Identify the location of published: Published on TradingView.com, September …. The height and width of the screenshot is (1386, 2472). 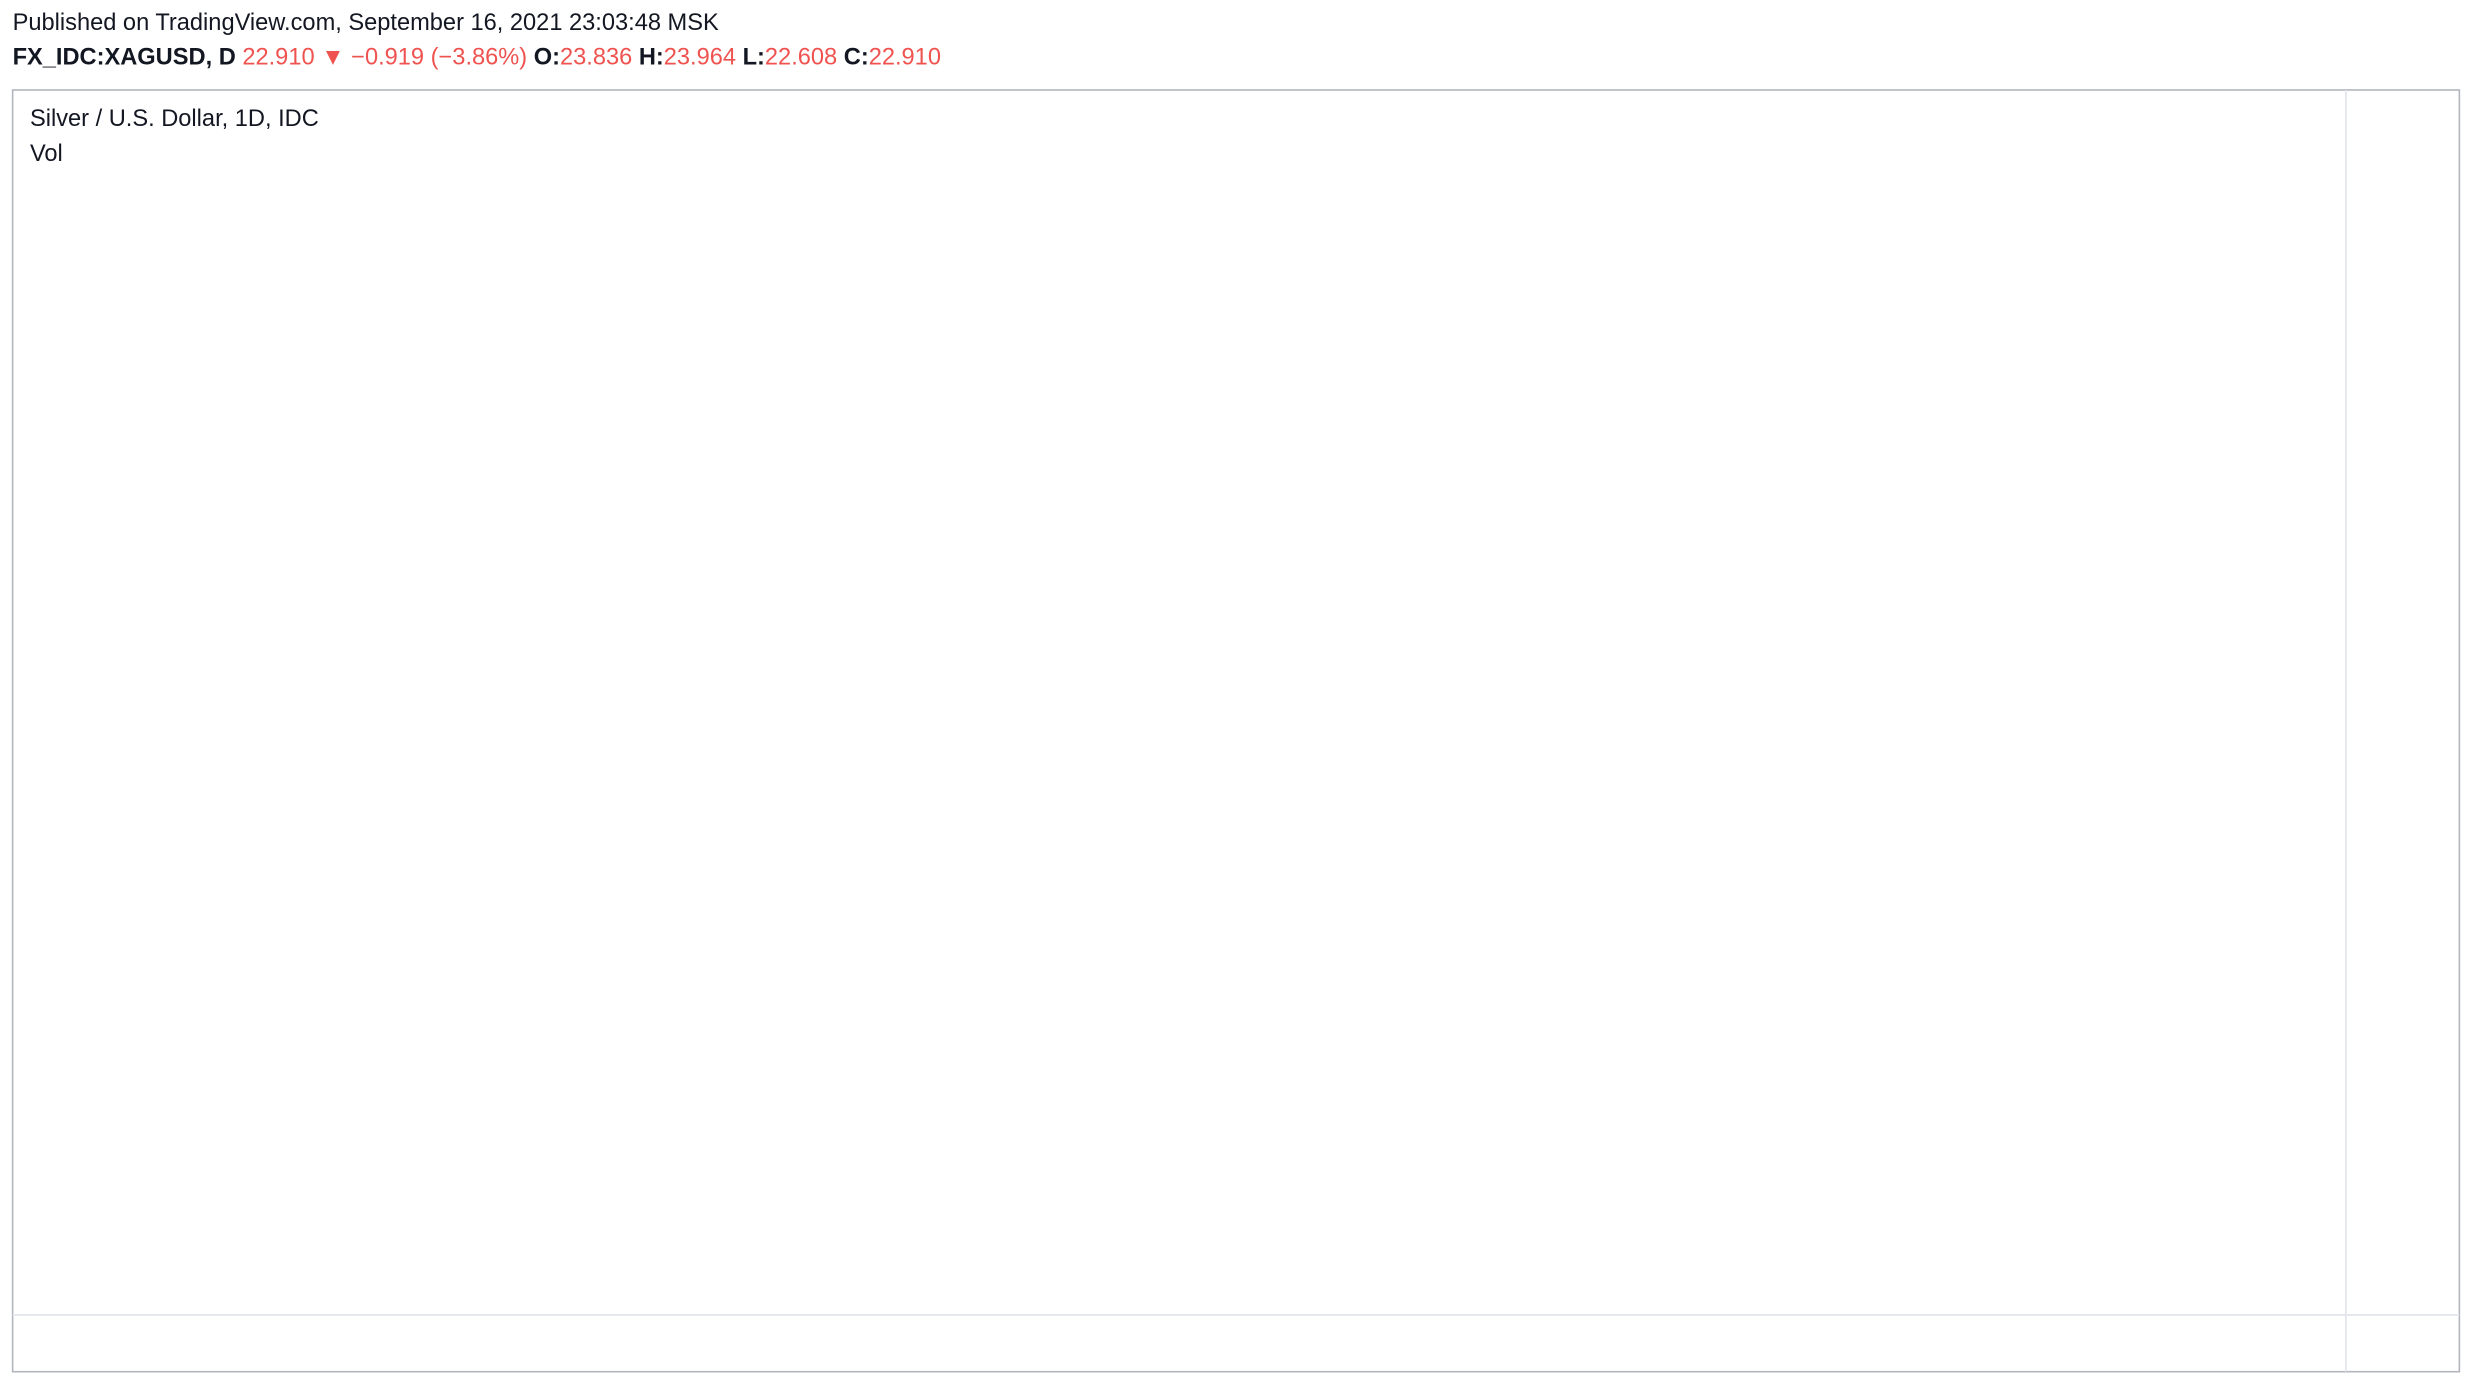
(366, 23).